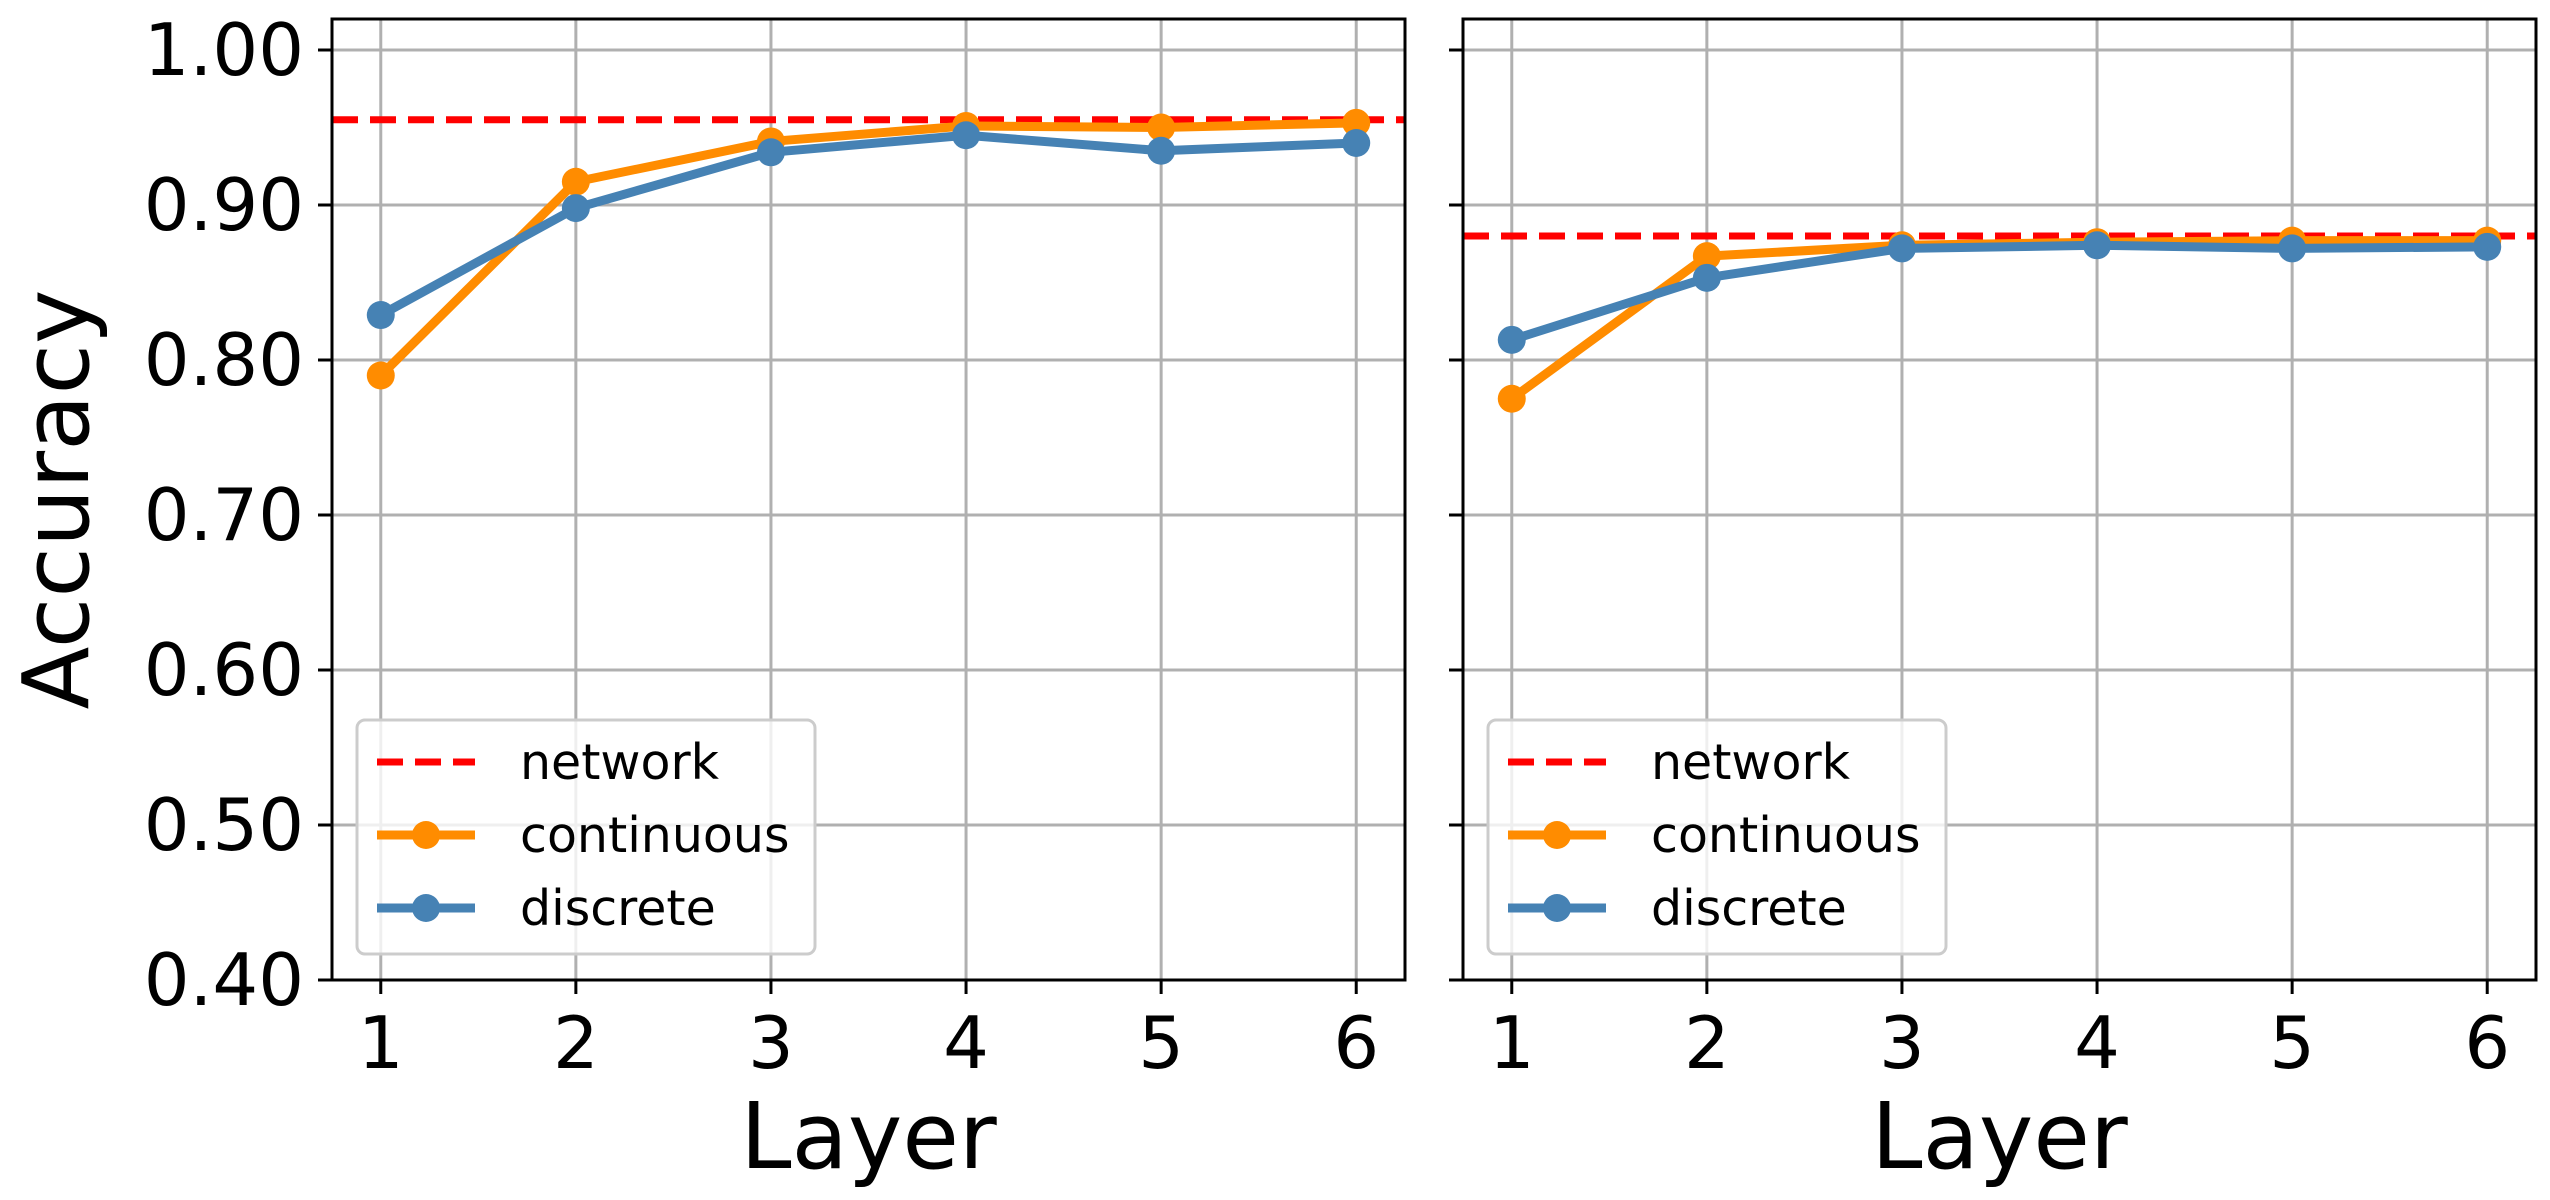  What do you see at coordinates (224, 360) in the screenshot?
I see `y-tick-label: 0.80` at bounding box center [224, 360].